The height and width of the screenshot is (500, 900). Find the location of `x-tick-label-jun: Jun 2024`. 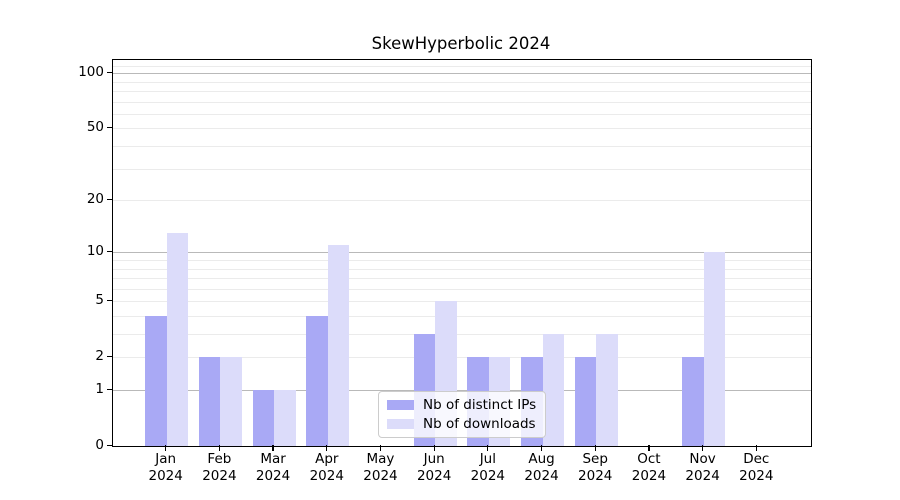

x-tick-label-jun: Jun 2024 is located at coordinates (434, 467).